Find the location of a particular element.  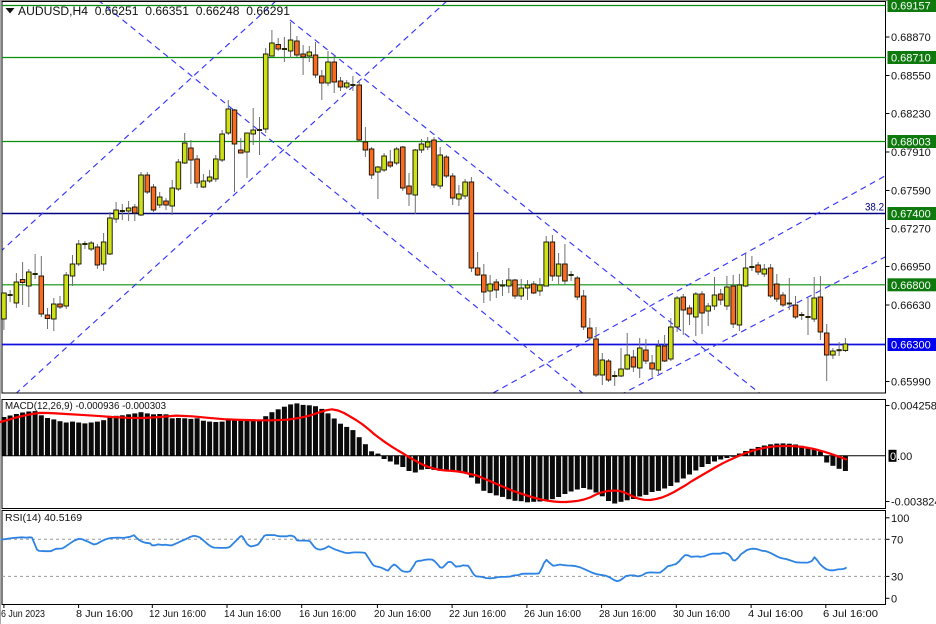

svg-text: 0.68710 is located at coordinates (911, 59).